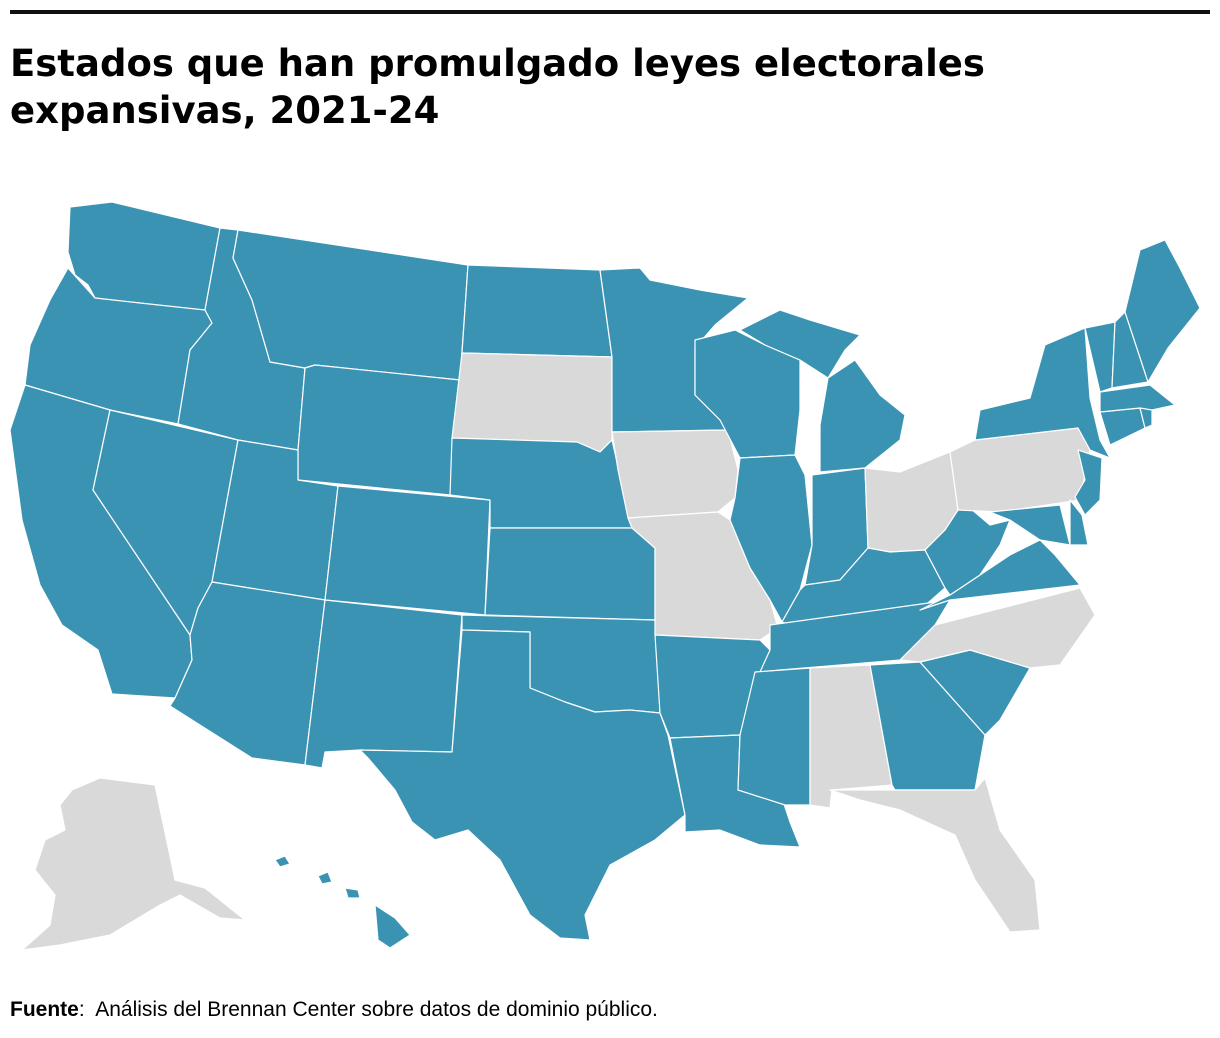 The width and height of the screenshot is (1220, 1038). Describe the element at coordinates (1079, 522) in the screenshot. I see `state-DE` at that location.